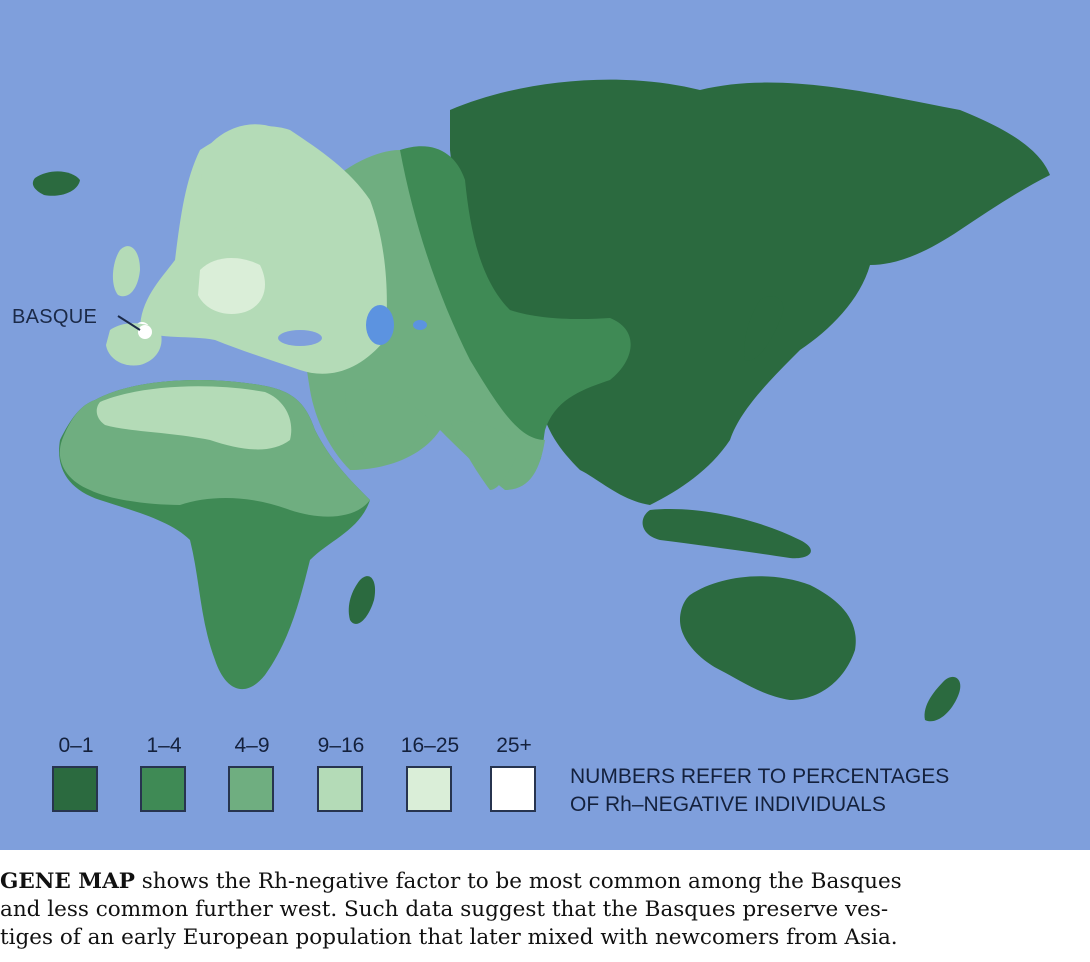 This screenshot has height=962, width=1090. I want to click on scandinavia, so click(242, 177).